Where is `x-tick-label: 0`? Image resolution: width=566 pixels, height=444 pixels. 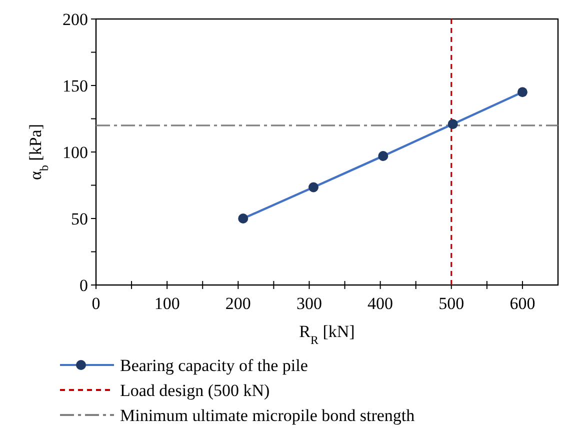 x-tick-label: 0 is located at coordinates (96, 303).